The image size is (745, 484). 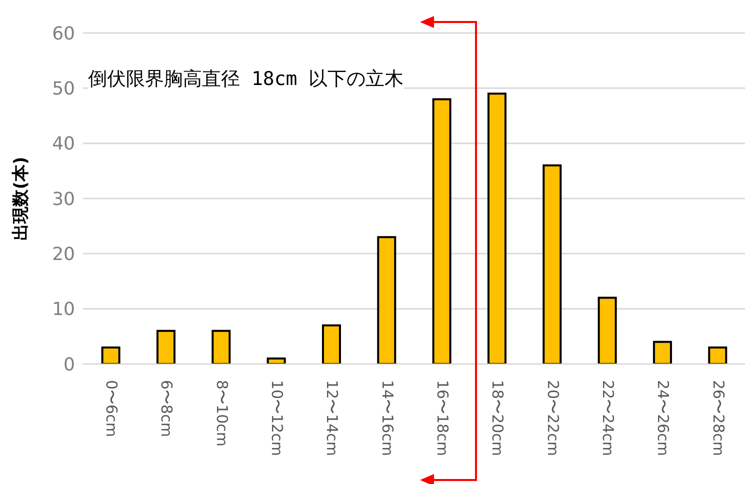 I want to click on x-tick-label: 26〜28cm, so click(x=718, y=418).